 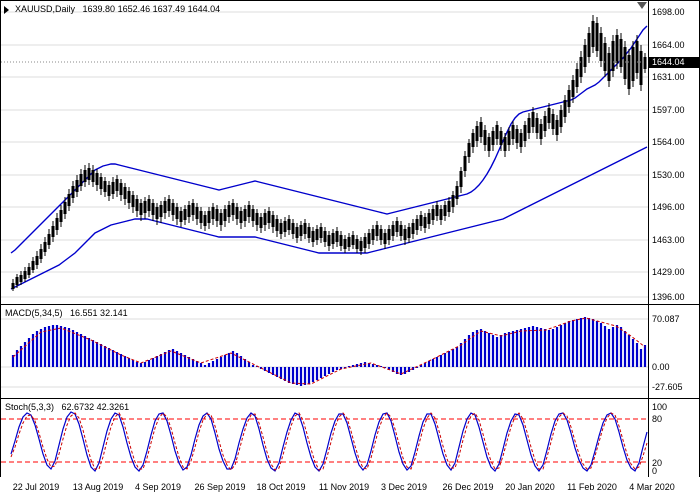 I want to click on time-tick-3: 26 Sep 2019, so click(x=220, y=487).